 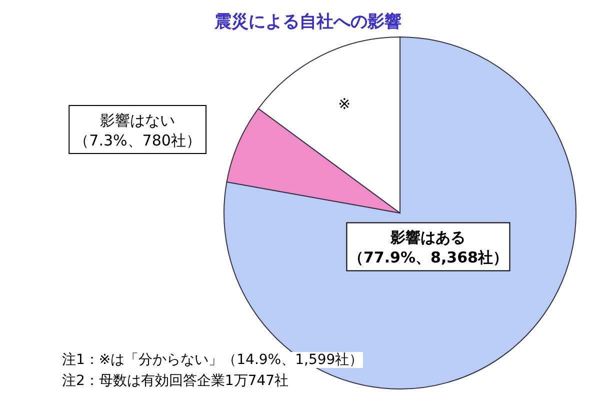 I want to click on data-label: （77.9%、8,368社）, so click(x=428, y=257).